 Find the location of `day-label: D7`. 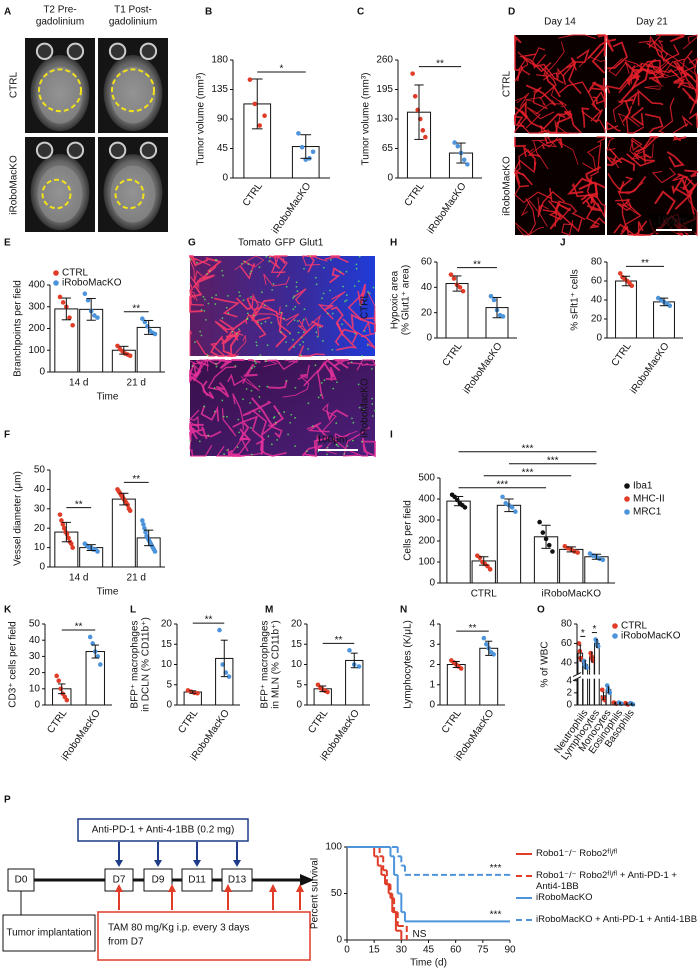

day-label: D7 is located at coordinates (119, 880).